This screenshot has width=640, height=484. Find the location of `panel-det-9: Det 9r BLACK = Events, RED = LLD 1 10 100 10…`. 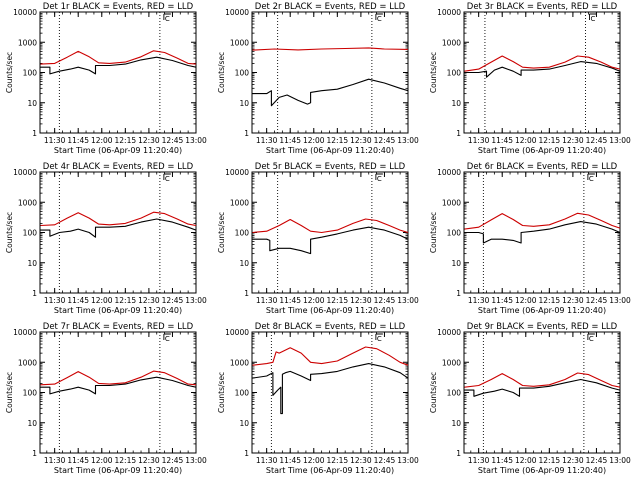

panel-det-9: Det 9r BLACK = Events, RED = LLD 1 10 100 10… is located at coordinates (530, 398).